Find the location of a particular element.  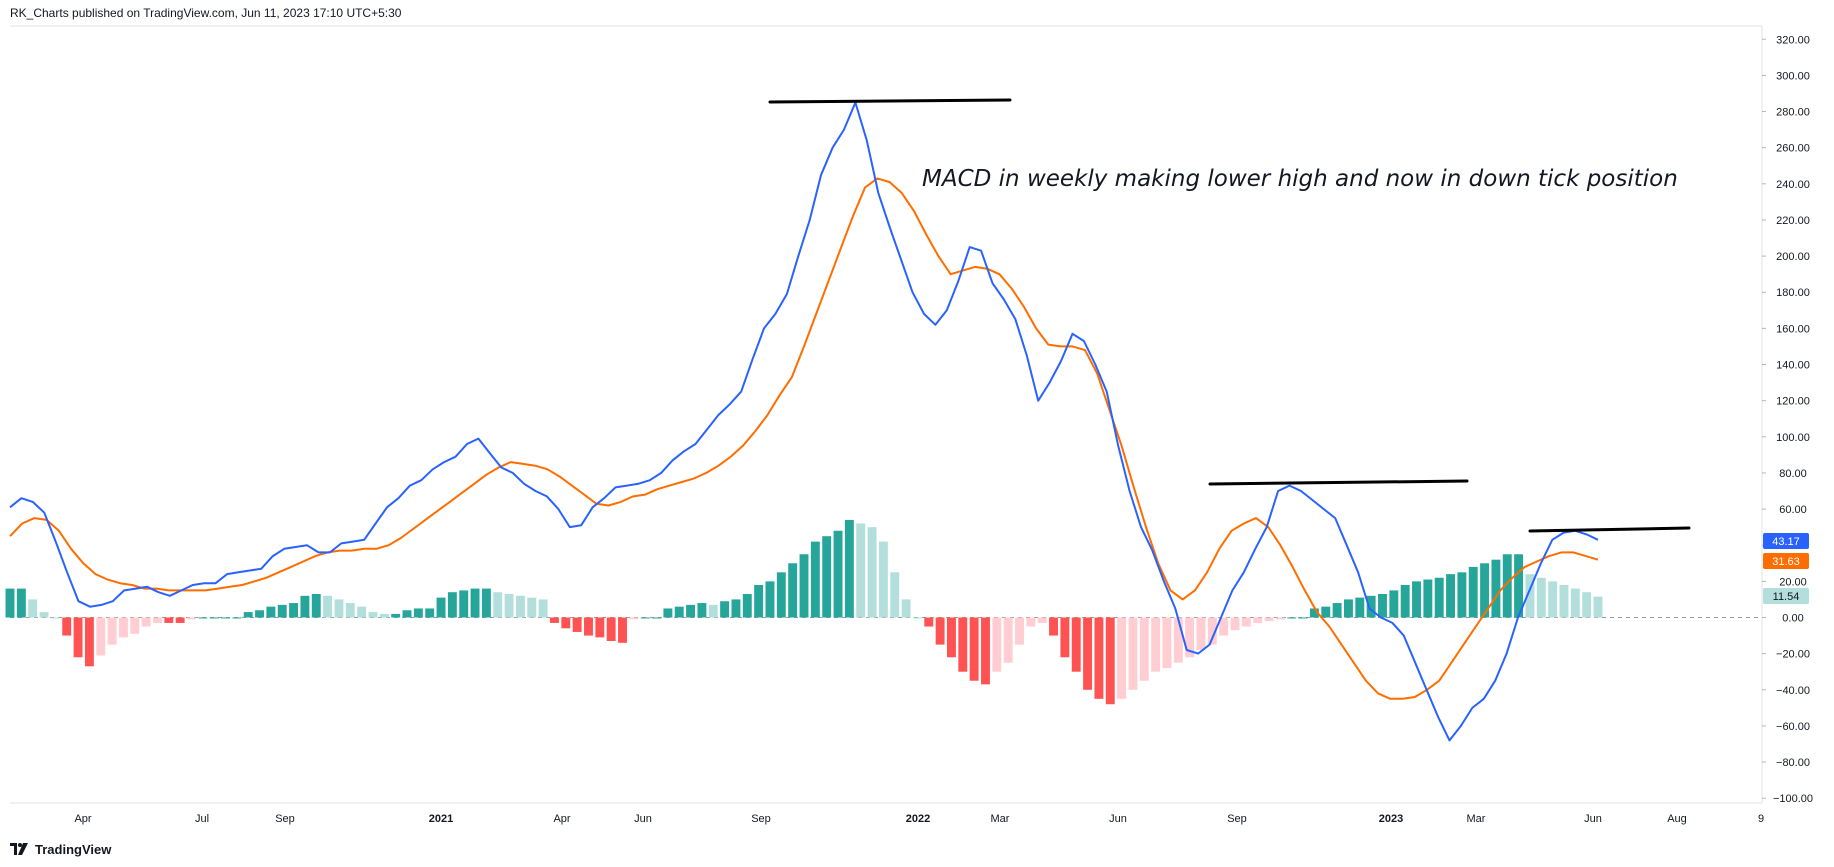

macd-last-value-label-bg is located at coordinates (1786, 541).